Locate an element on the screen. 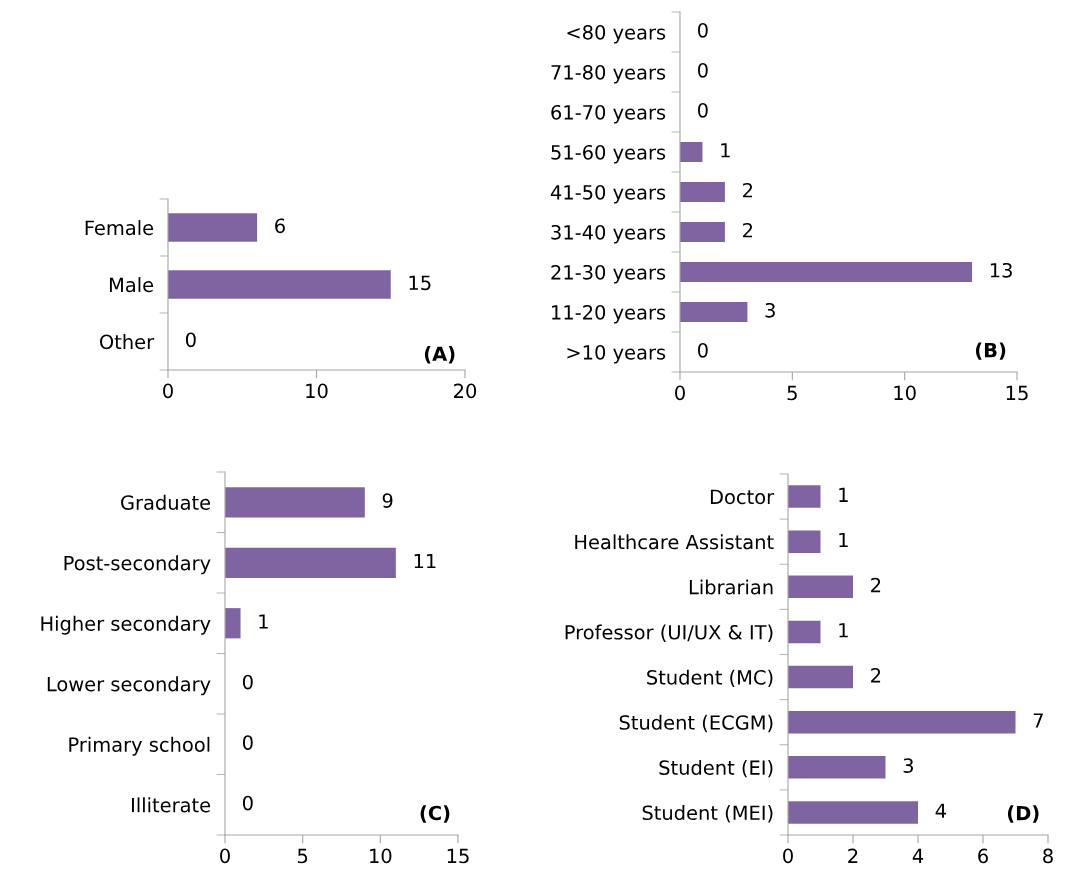 The width and height of the screenshot is (1085, 884). data-label: 6 is located at coordinates (280, 226).